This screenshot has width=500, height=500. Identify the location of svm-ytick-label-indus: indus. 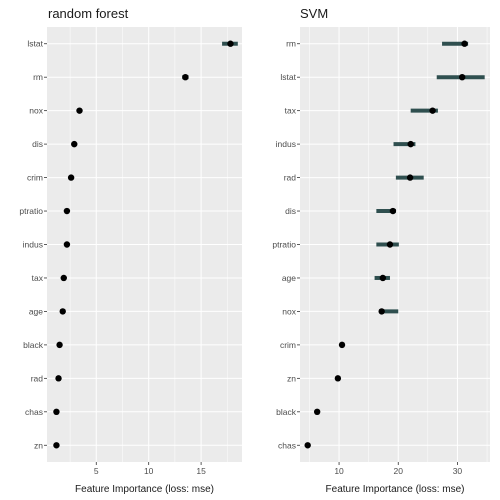
(286, 144).